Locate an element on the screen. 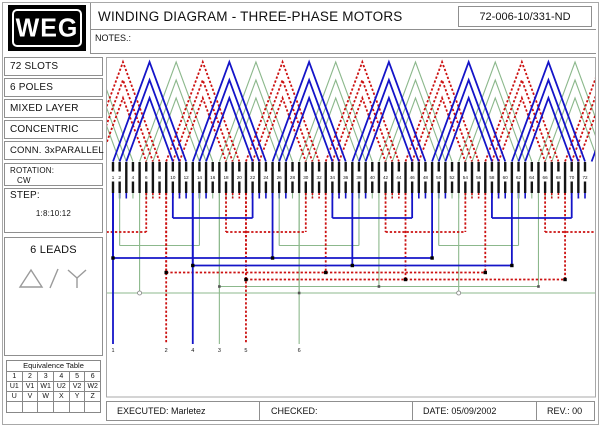  step-value: 1:8:10:12 is located at coordinates (53, 213).